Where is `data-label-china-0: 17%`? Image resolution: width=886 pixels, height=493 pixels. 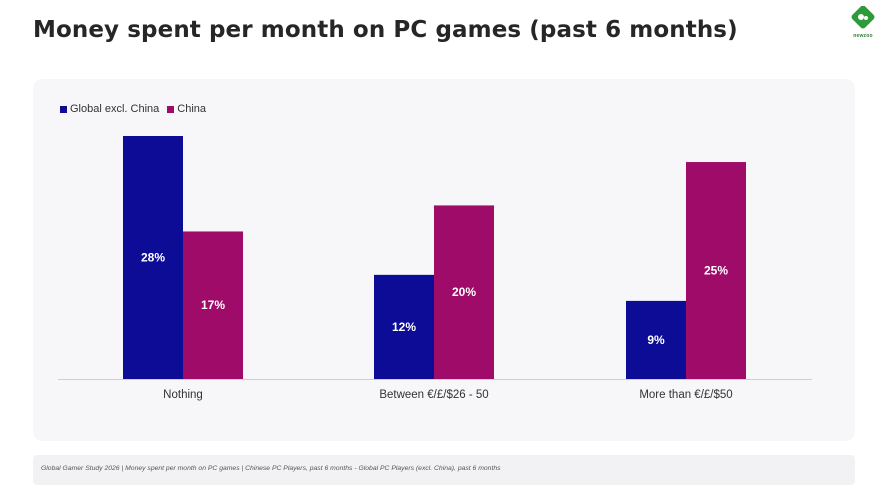 data-label-china-0: 17% is located at coordinates (213, 305).